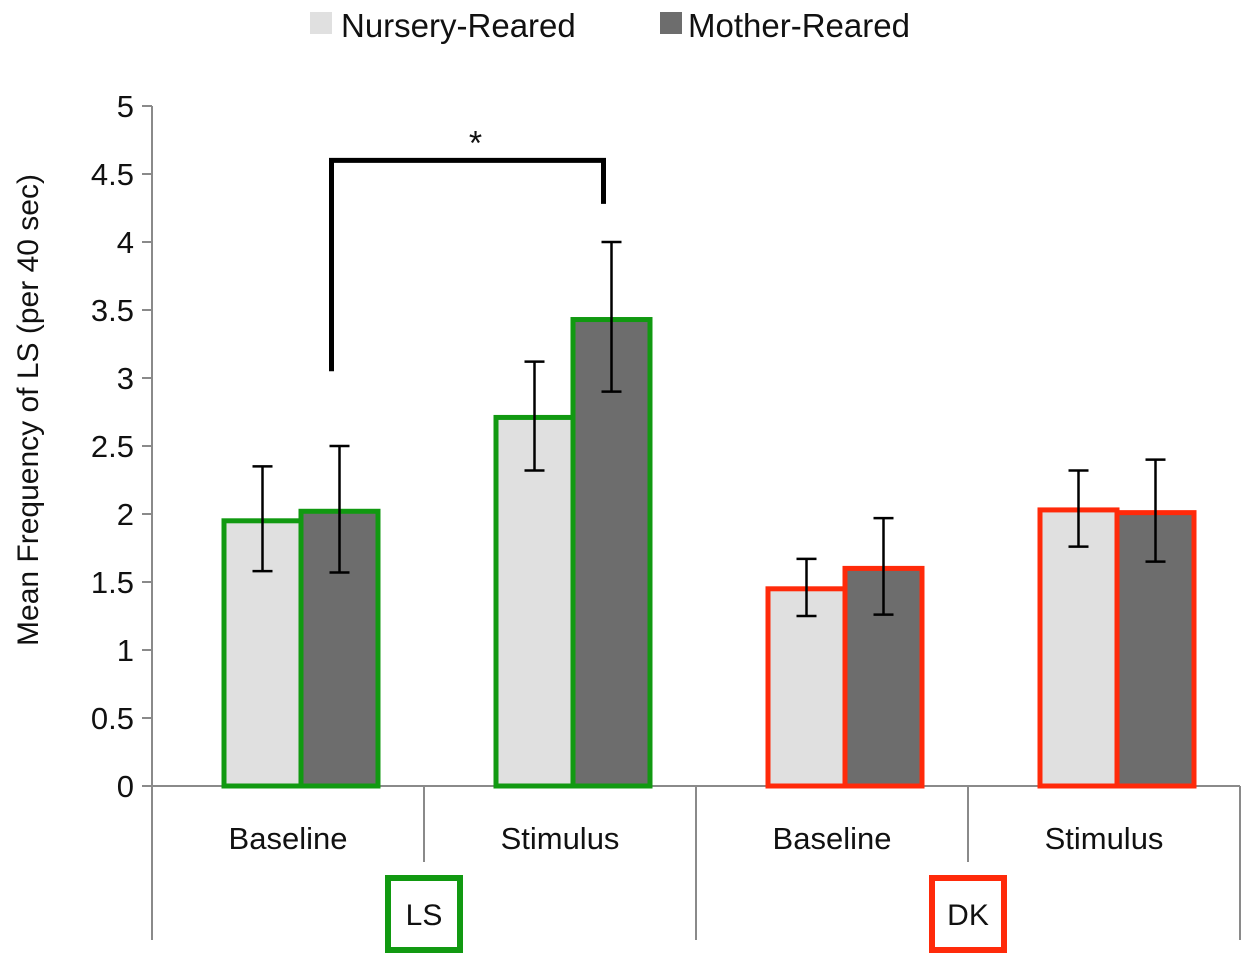 This screenshot has height=956, width=1247. What do you see at coordinates (125, 242) in the screenshot?
I see `y-tick-label: 4` at bounding box center [125, 242].